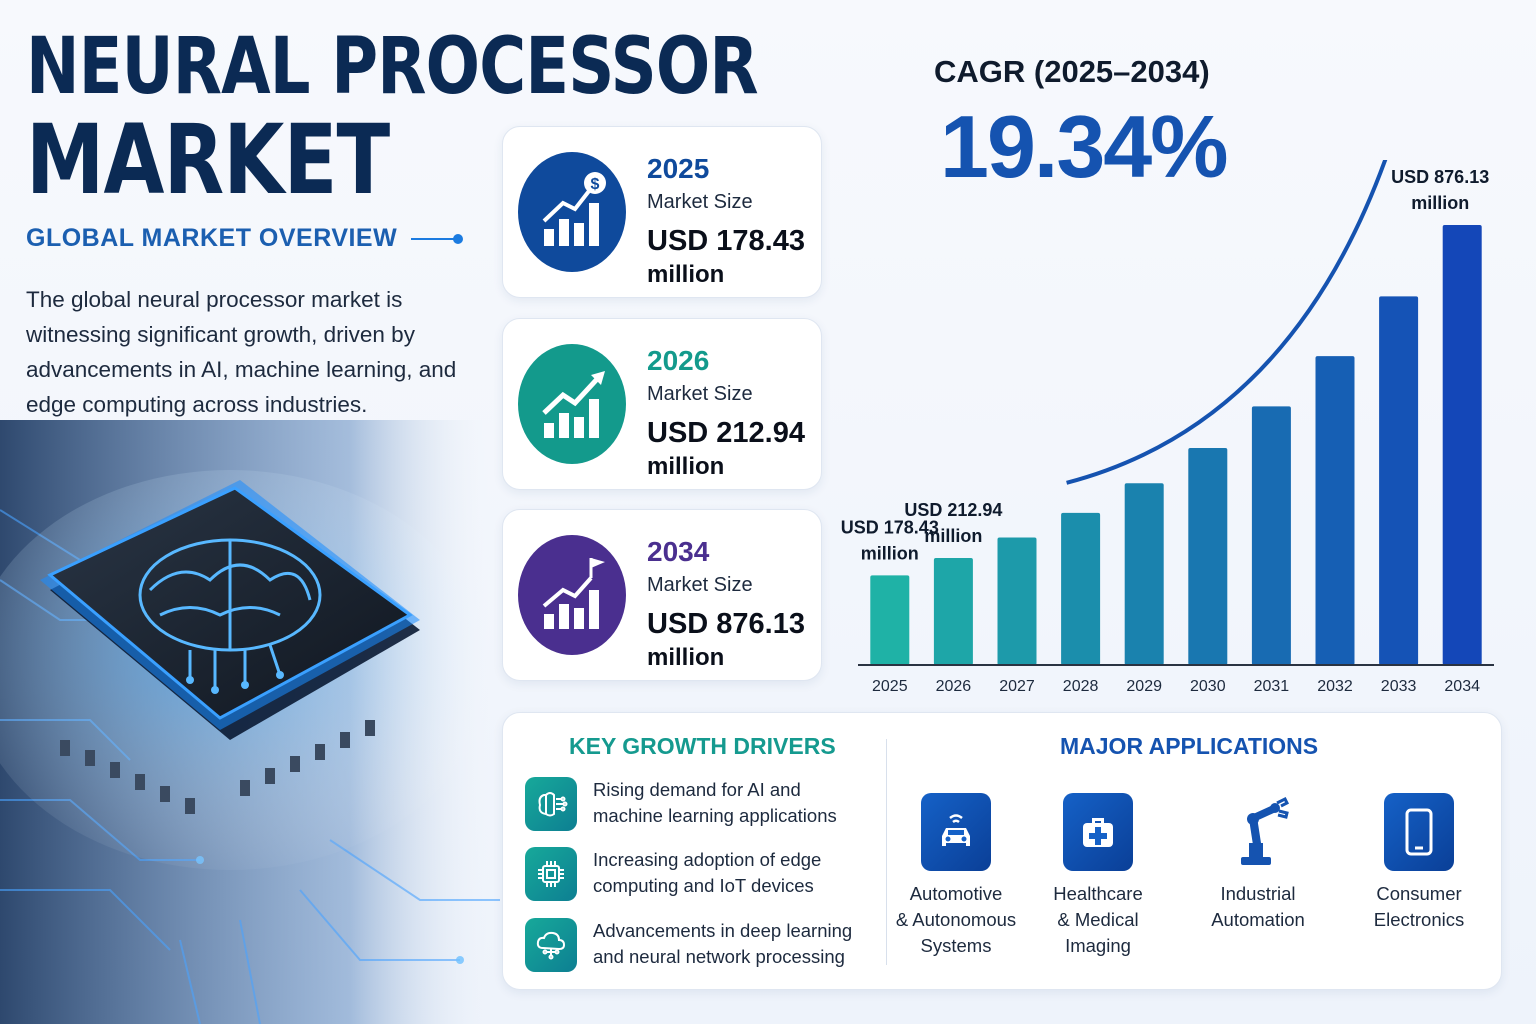 Image resolution: width=1536 pixels, height=1024 pixels. What do you see at coordinates (1462, 445) in the screenshot?
I see `bar-2034` at bounding box center [1462, 445].